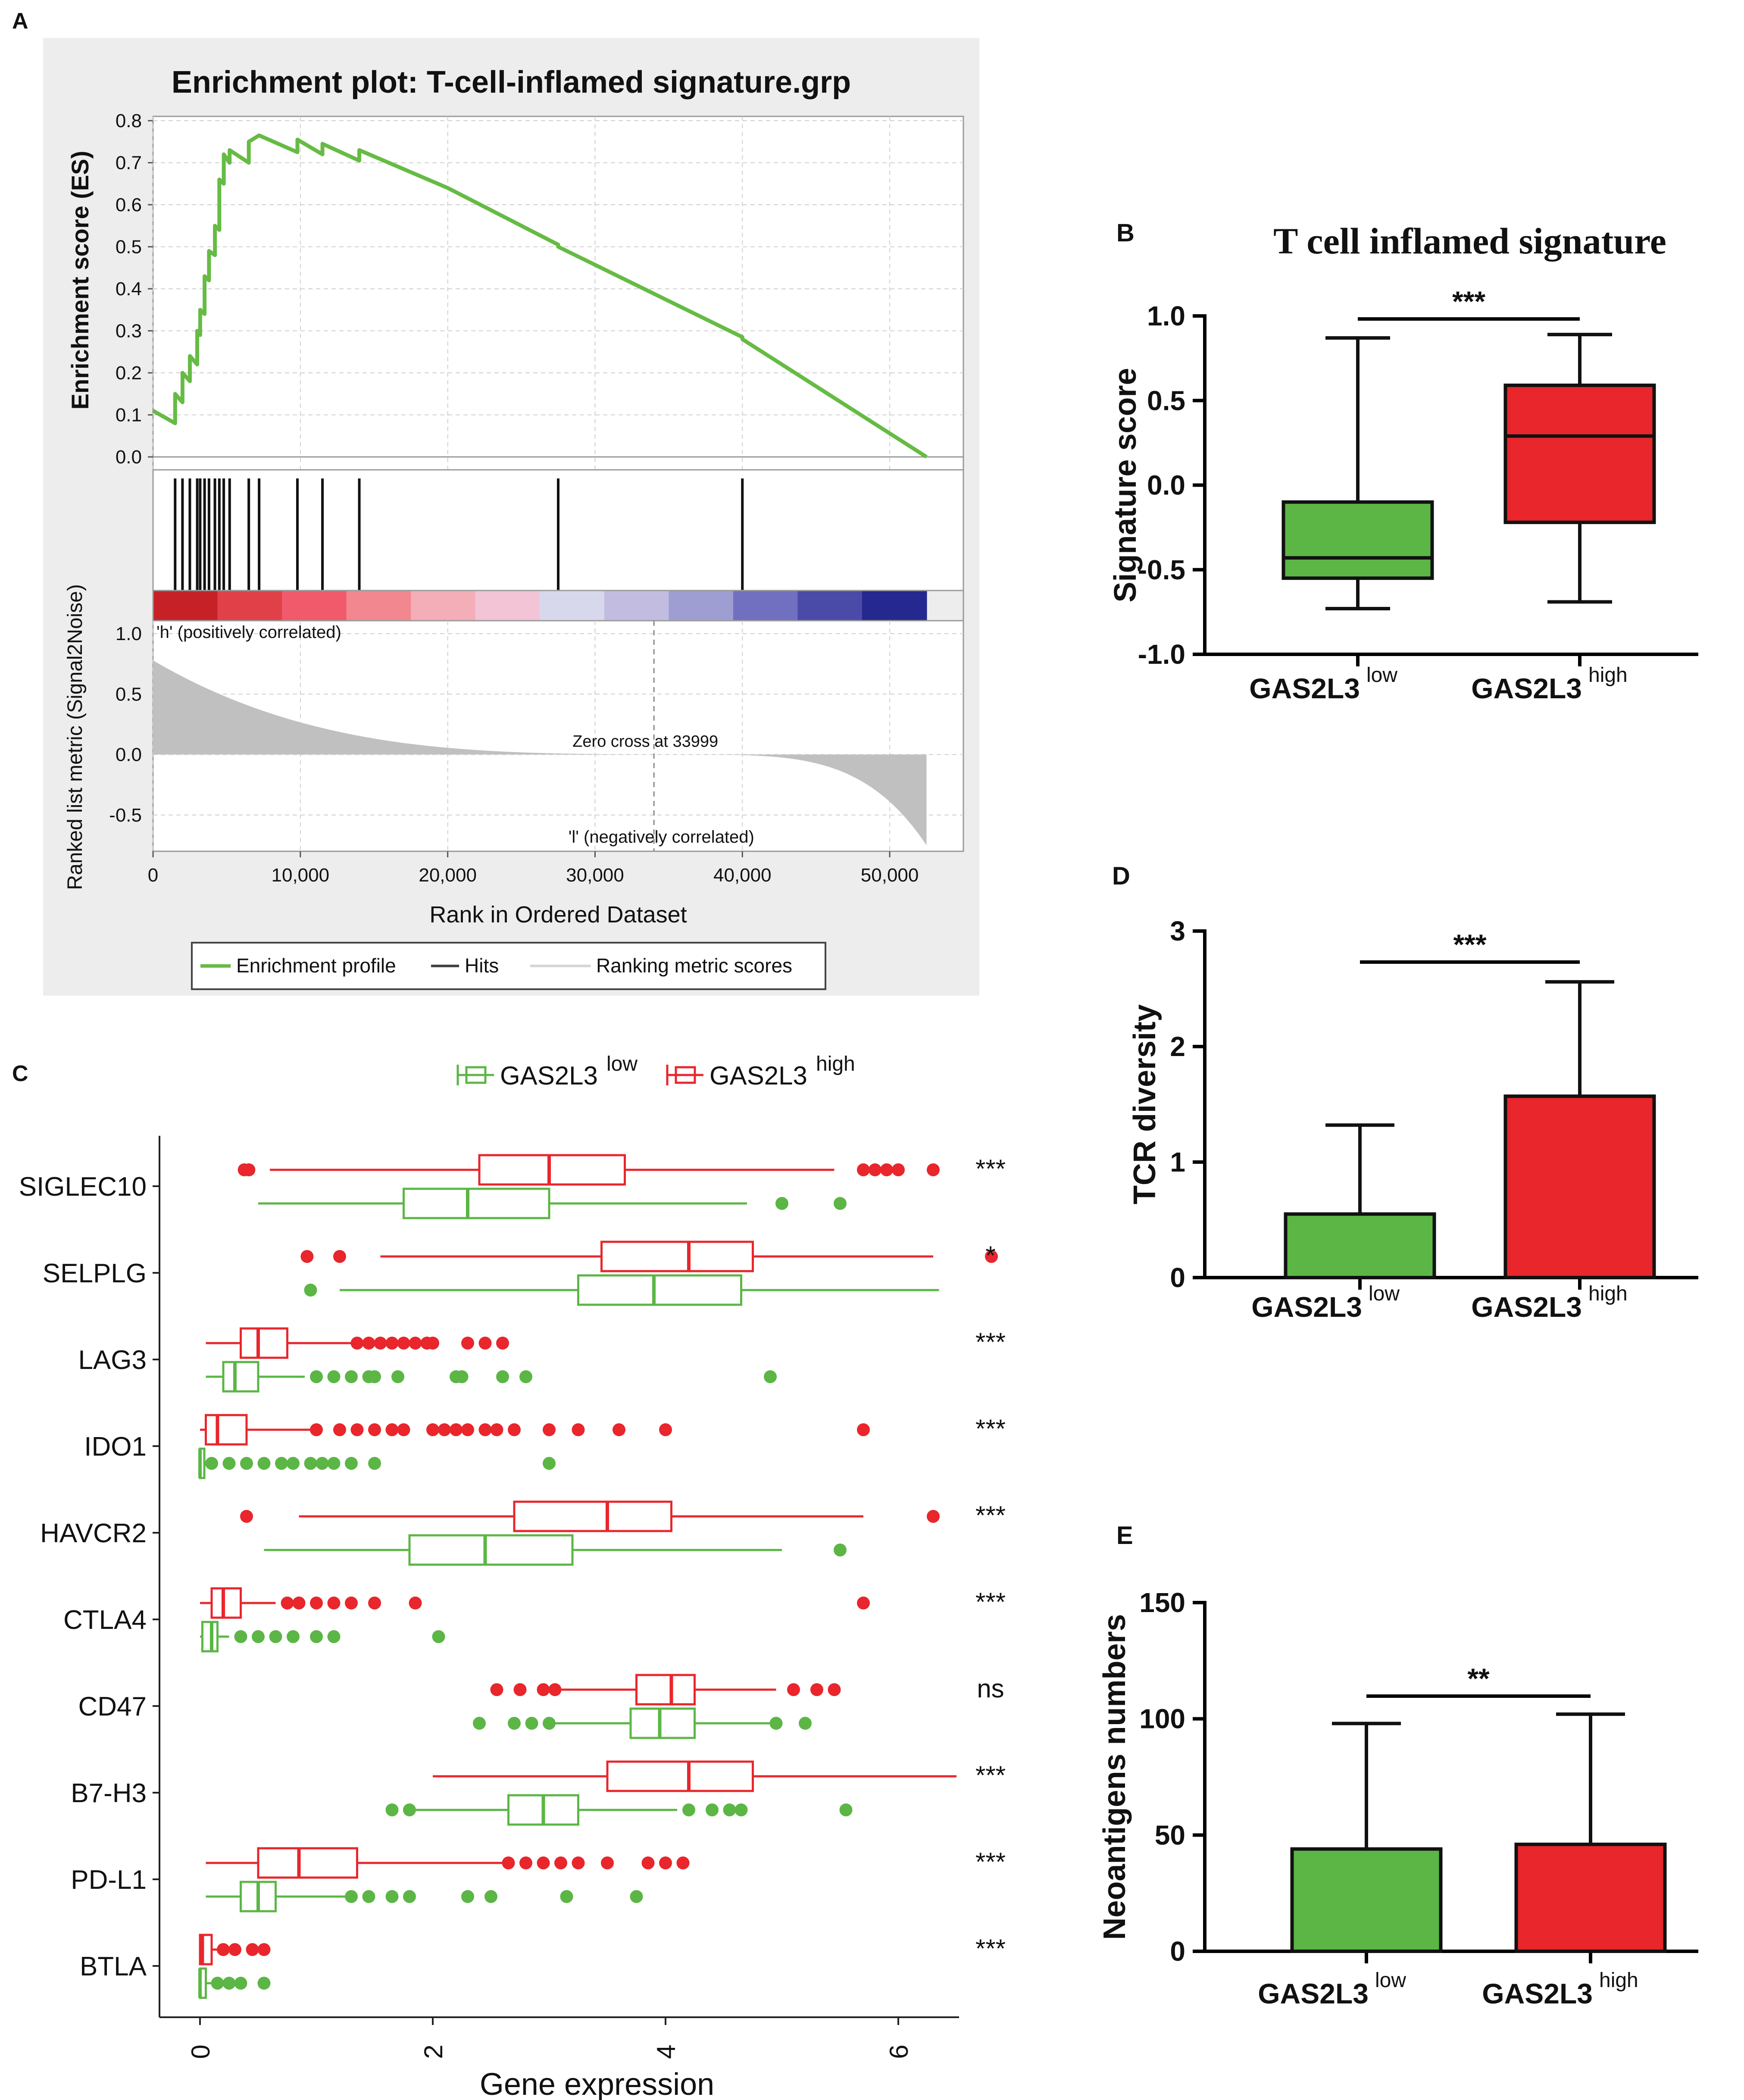  I want to click on y-axis-label: TCR diversity, so click(1145, 1104).